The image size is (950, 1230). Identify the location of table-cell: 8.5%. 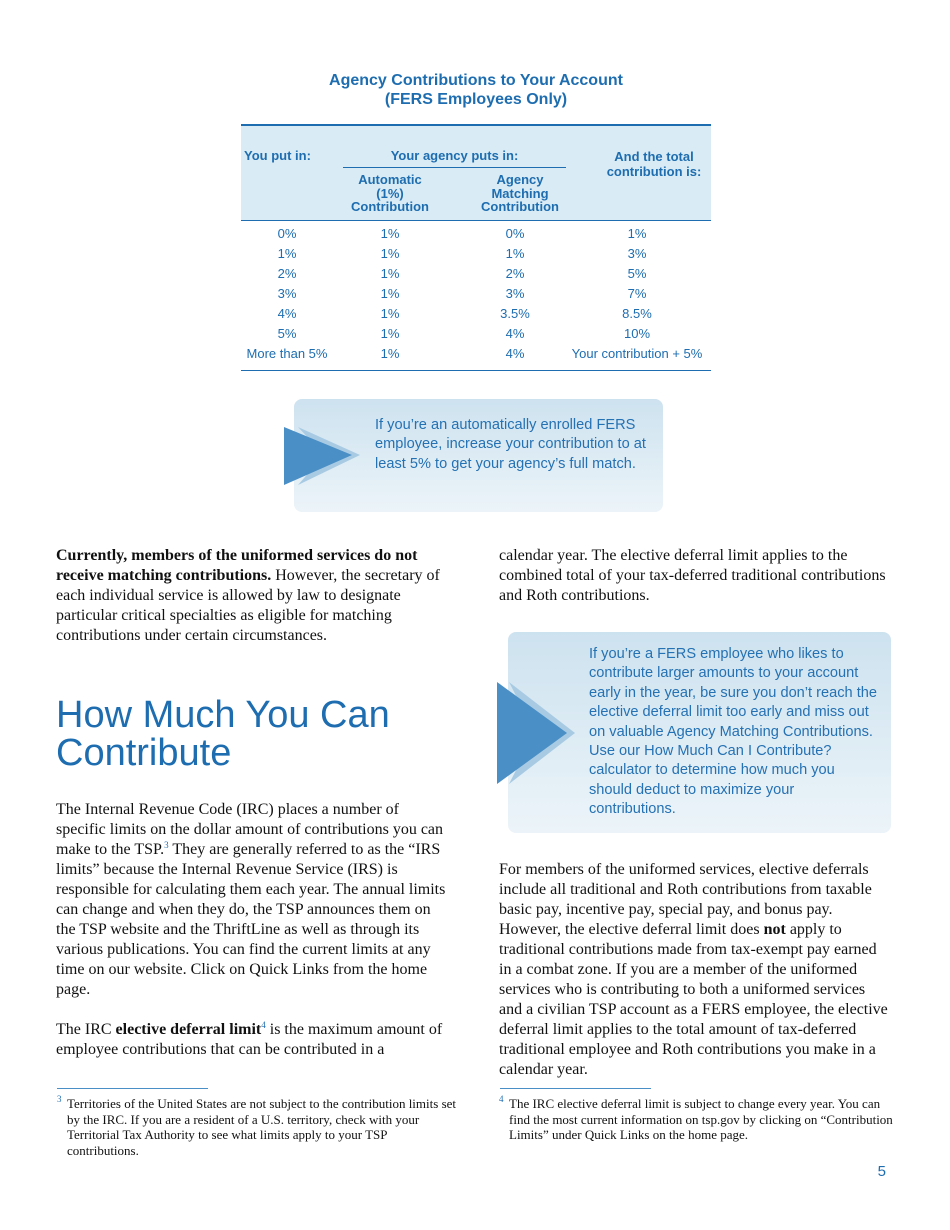
(637, 313).